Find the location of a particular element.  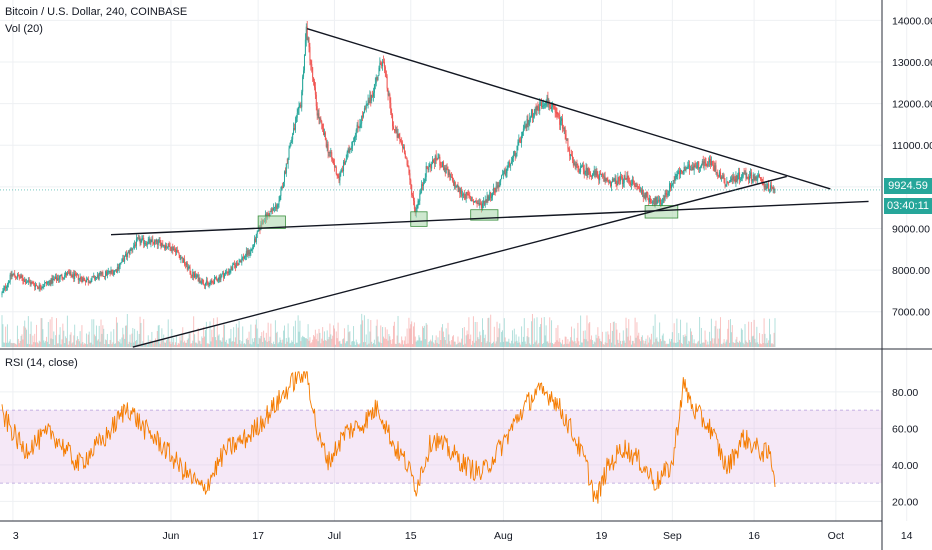

volume-label: Vol (20) is located at coordinates (24, 29).